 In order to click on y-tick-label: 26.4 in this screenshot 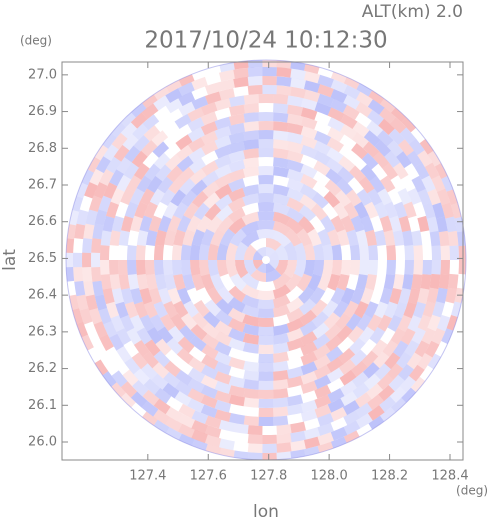, I will do `click(42, 295)`.